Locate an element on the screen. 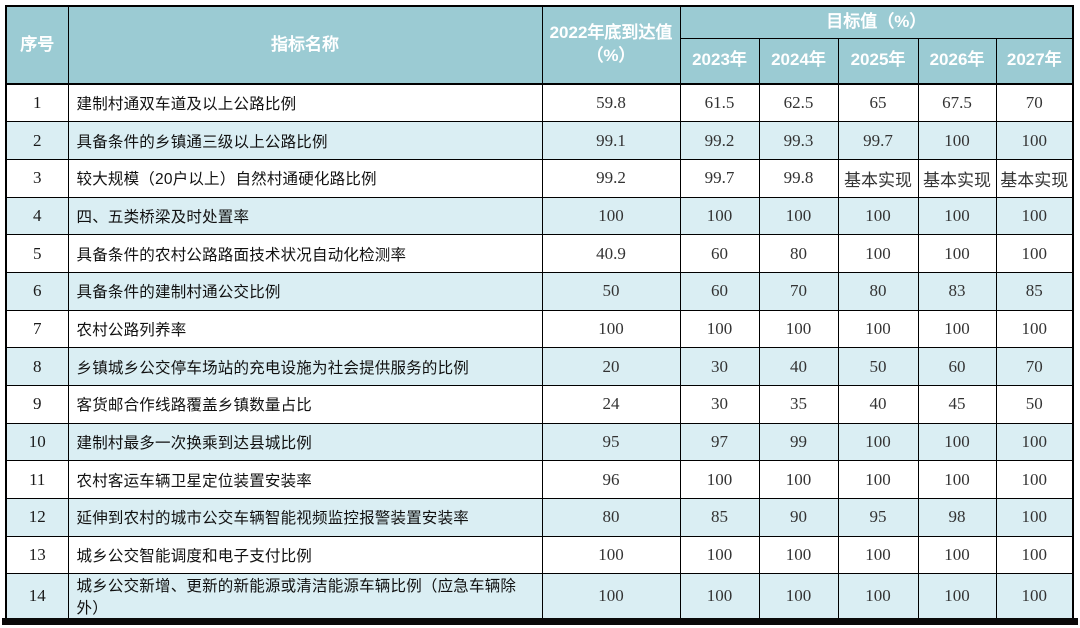 The image size is (1080, 628). indicator-name-cell: 建制村通双车道及以上公路比例 is located at coordinates (305, 103).